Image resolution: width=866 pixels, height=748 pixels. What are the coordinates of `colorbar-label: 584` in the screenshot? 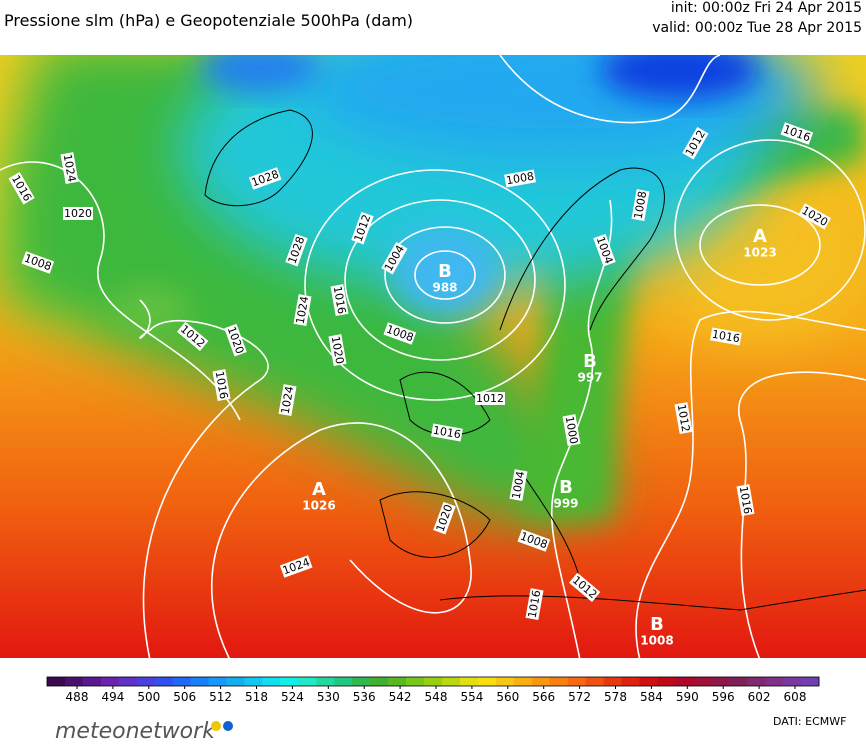 It's located at (651, 697).